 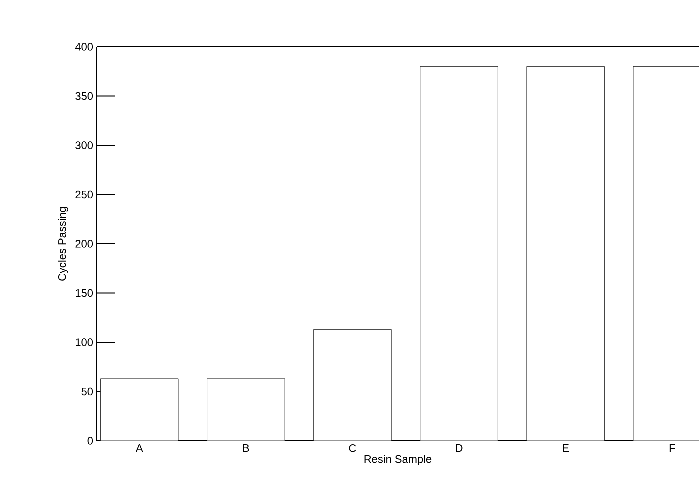 What do you see at coordinates (63, 244) in the screenshot?
I see `y-axis-title: Cycles Passing` at bounding box center [63, 244].